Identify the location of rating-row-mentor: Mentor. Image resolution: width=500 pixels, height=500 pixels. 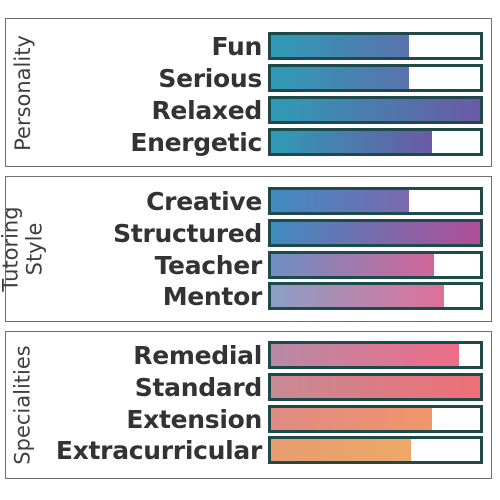
(248, 296).